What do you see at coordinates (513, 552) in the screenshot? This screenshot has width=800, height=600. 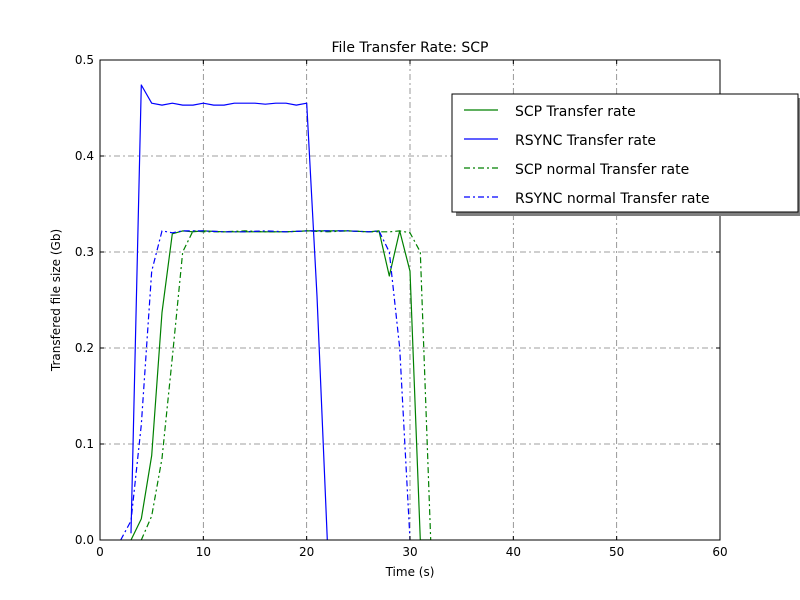 I see `x-tick-label: 40` at bounding box center [513, 552].